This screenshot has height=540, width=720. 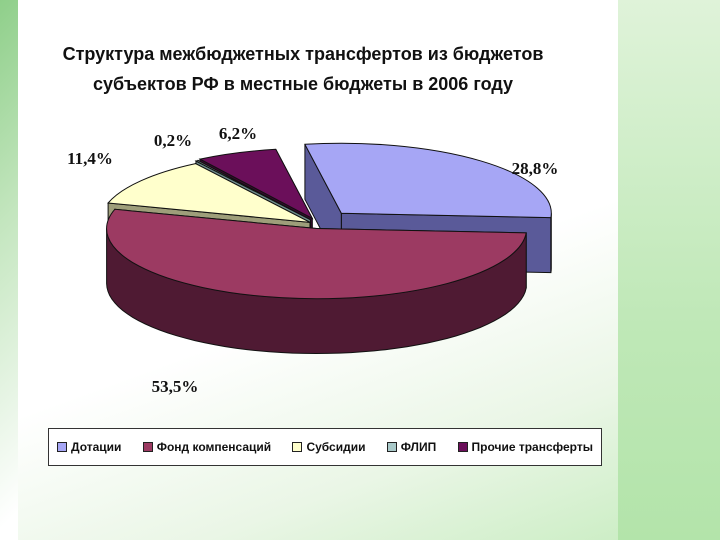 I want to click on data-label-flip: 0,2%, so click(x=173, y=140).